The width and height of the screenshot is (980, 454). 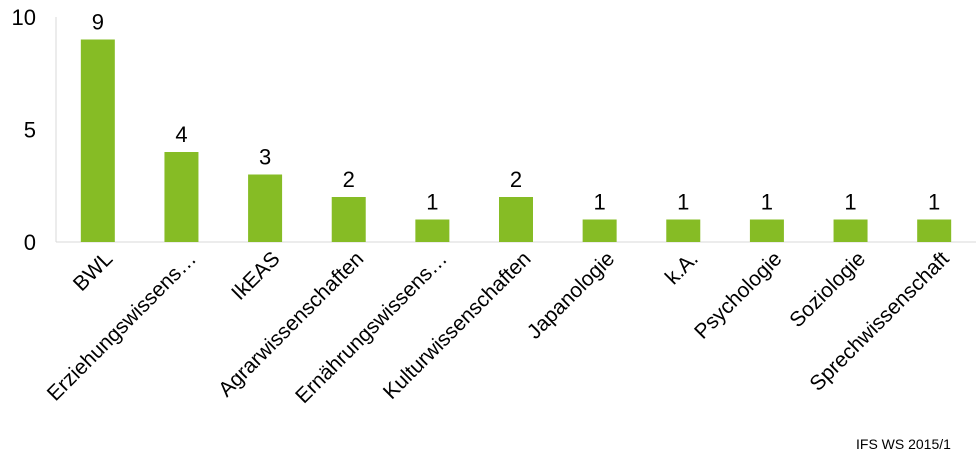 I want to click on y-axis-ticks: 0 5 10, so click(x=24, y=130).